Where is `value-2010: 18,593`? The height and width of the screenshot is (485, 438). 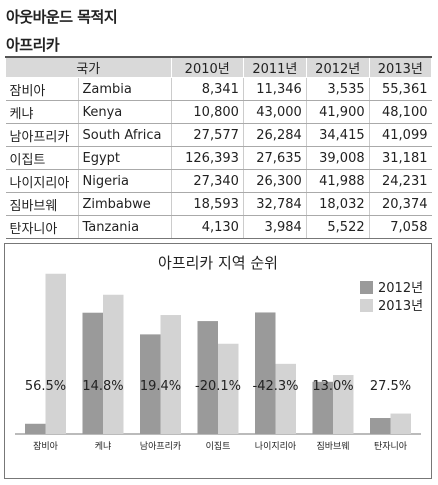
value-2010: 18,593 is located at coordinates (207, 204).